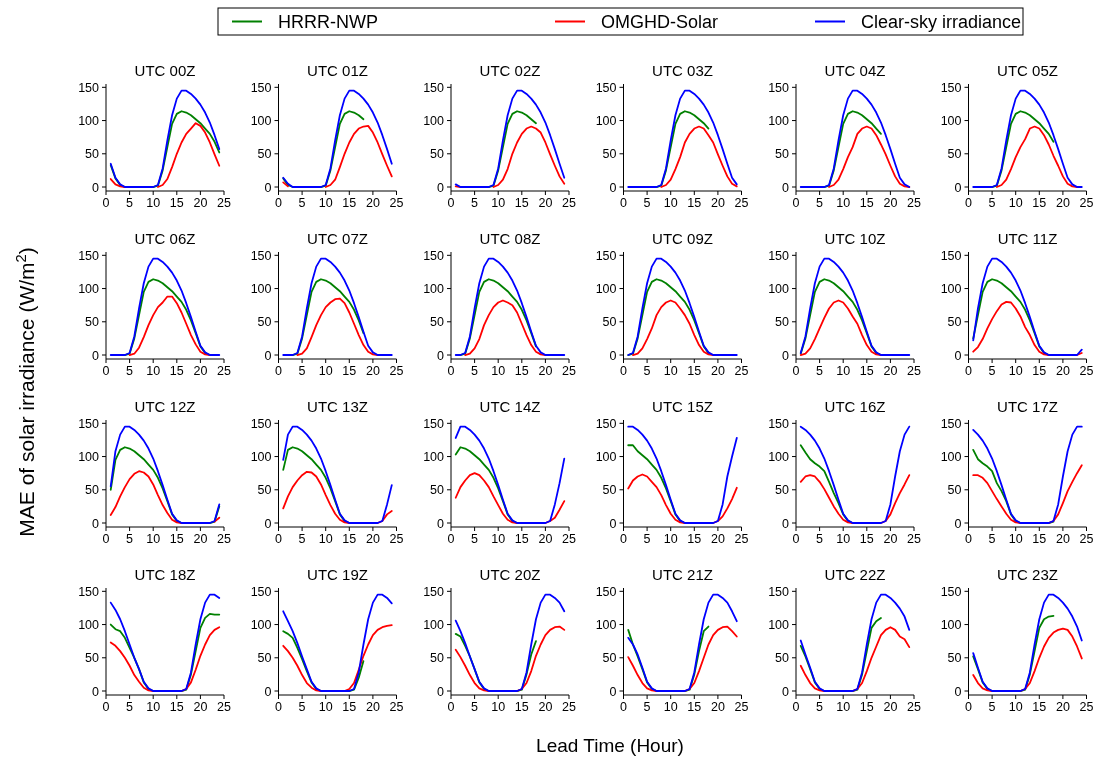 This screenshot has width=1097, height=759. I want to click on chart-title: UTC 13Z, so click(337, 406).